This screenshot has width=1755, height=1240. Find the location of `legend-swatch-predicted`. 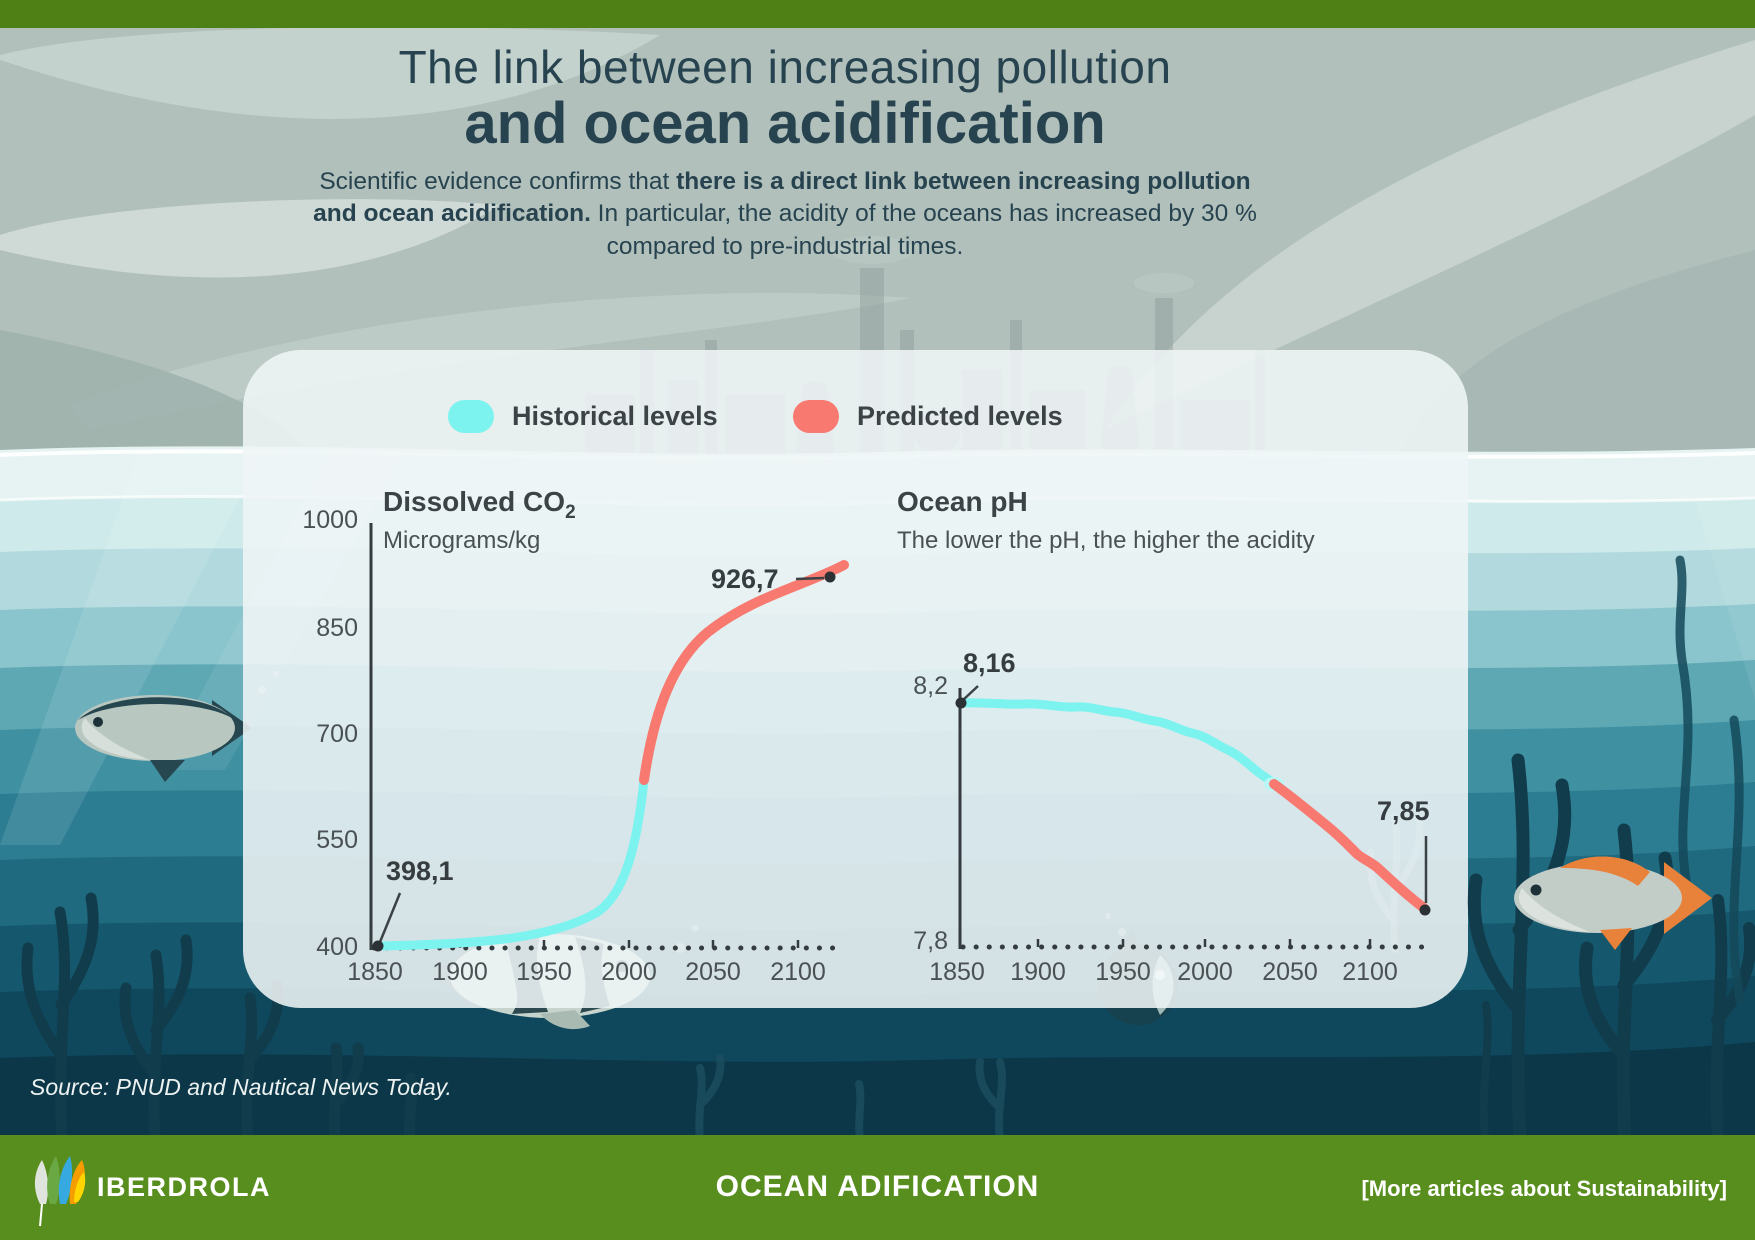

legend-swatch-predicted is located at coordinates (816, 416).